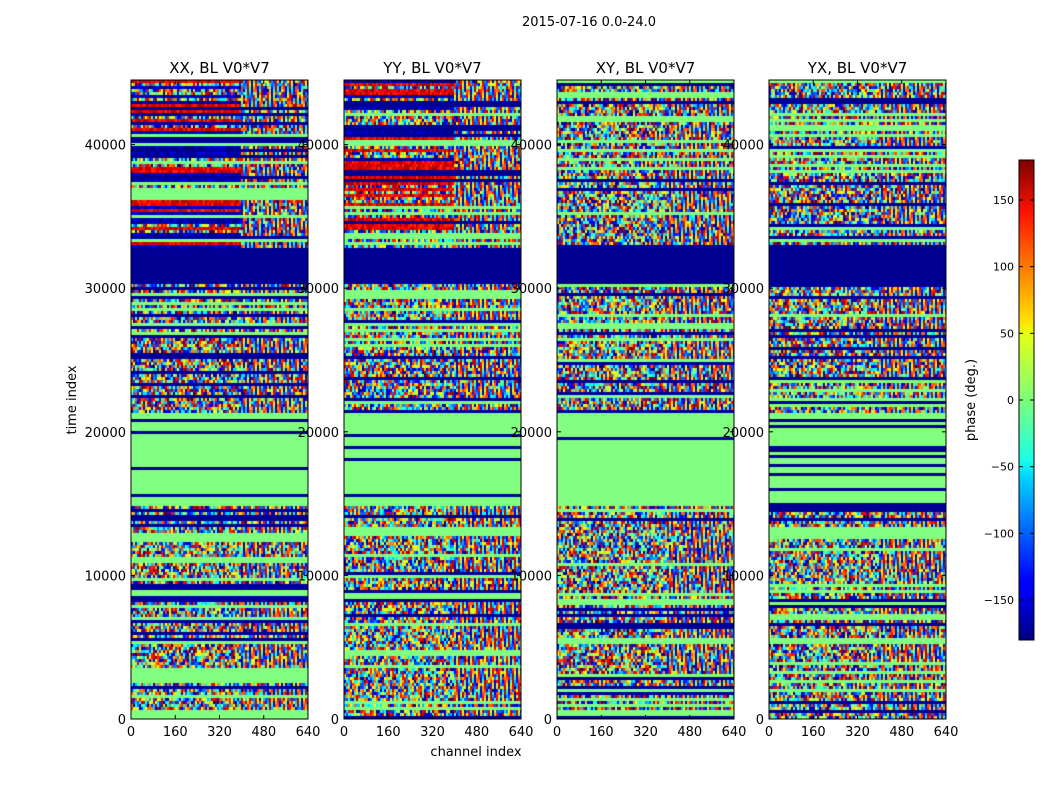  What do you see at coordinates (219, 732) in the screenshot?
I see `x-tick-label-0-2: 320` at bounding box center [219, 732].